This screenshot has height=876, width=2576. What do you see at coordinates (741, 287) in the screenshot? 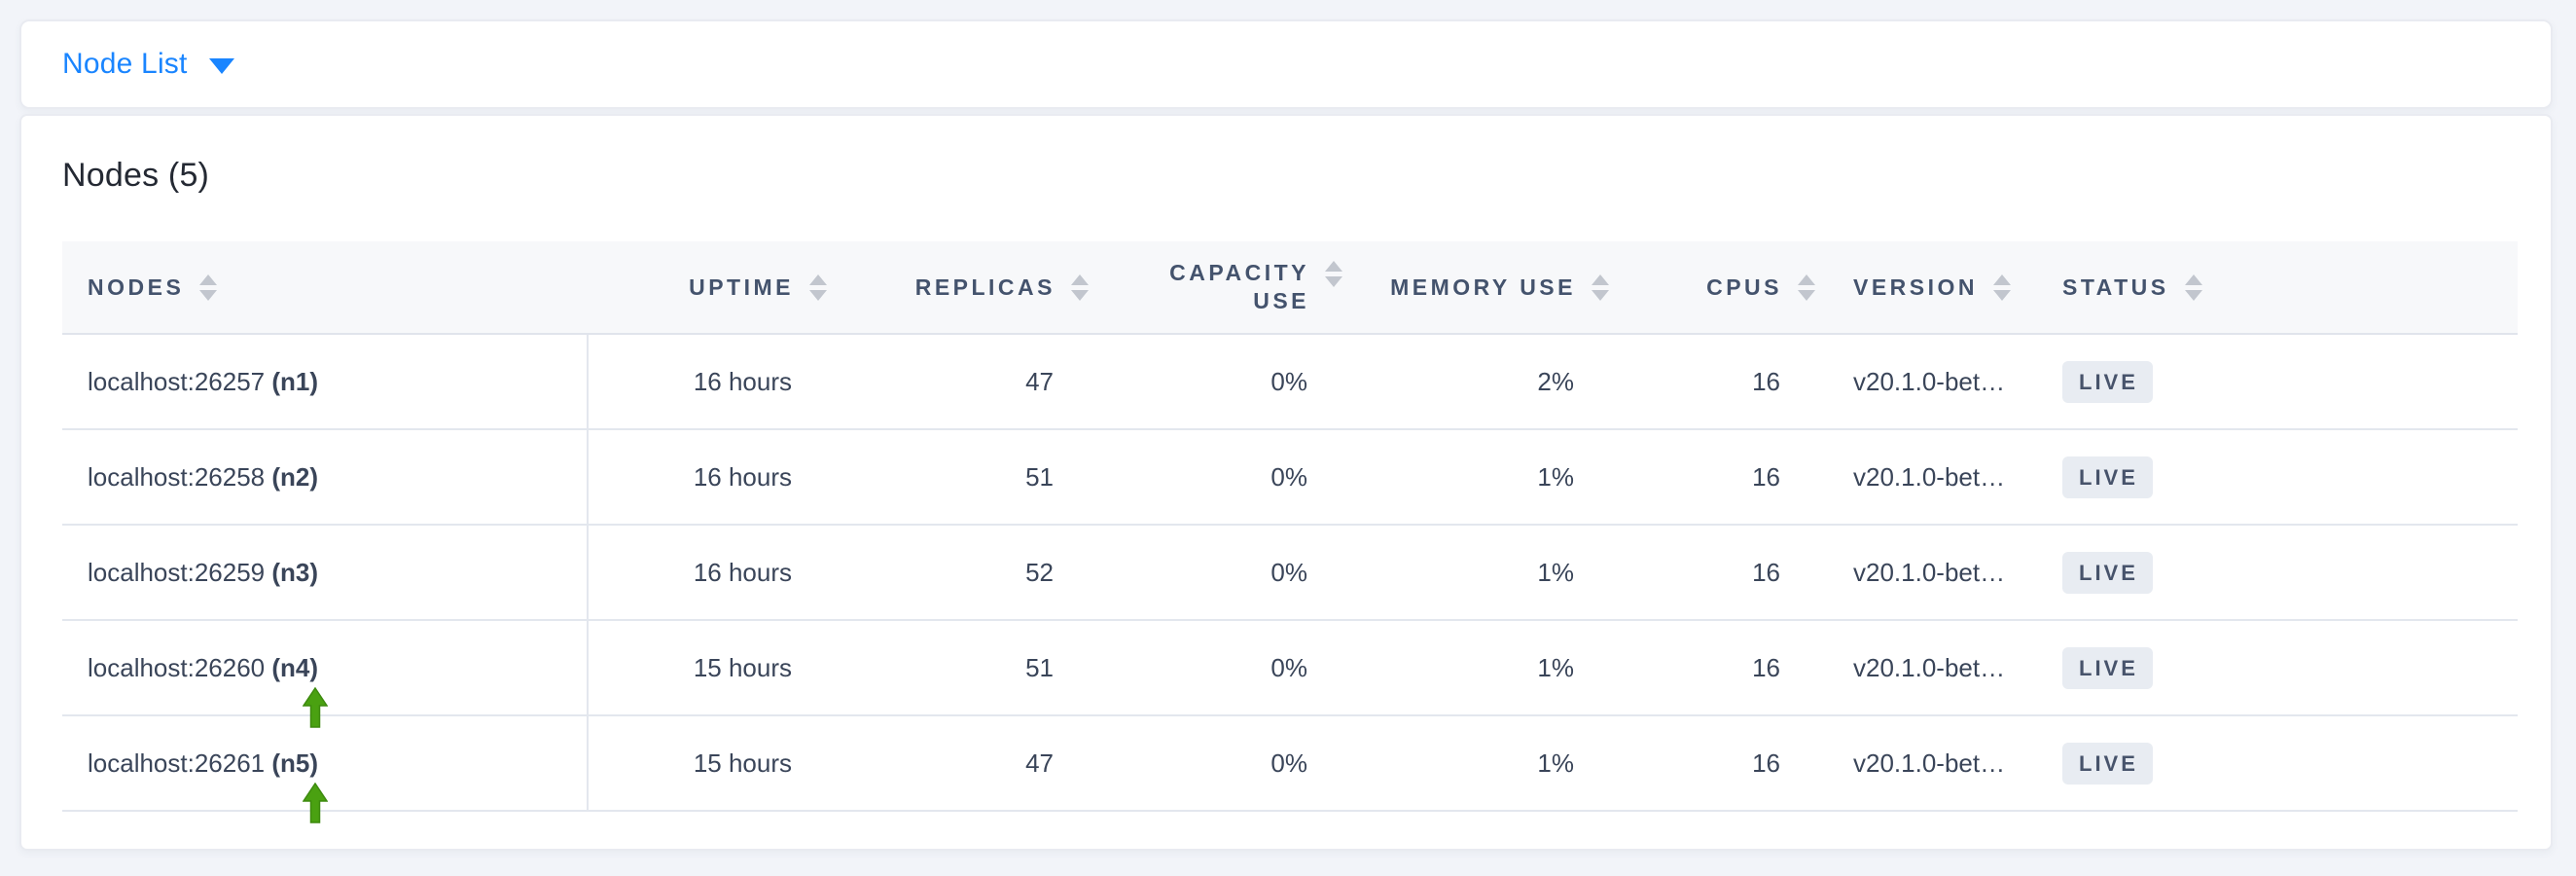
I see `column-label-uptime: UPTIME` at bounding box center [741, 287].